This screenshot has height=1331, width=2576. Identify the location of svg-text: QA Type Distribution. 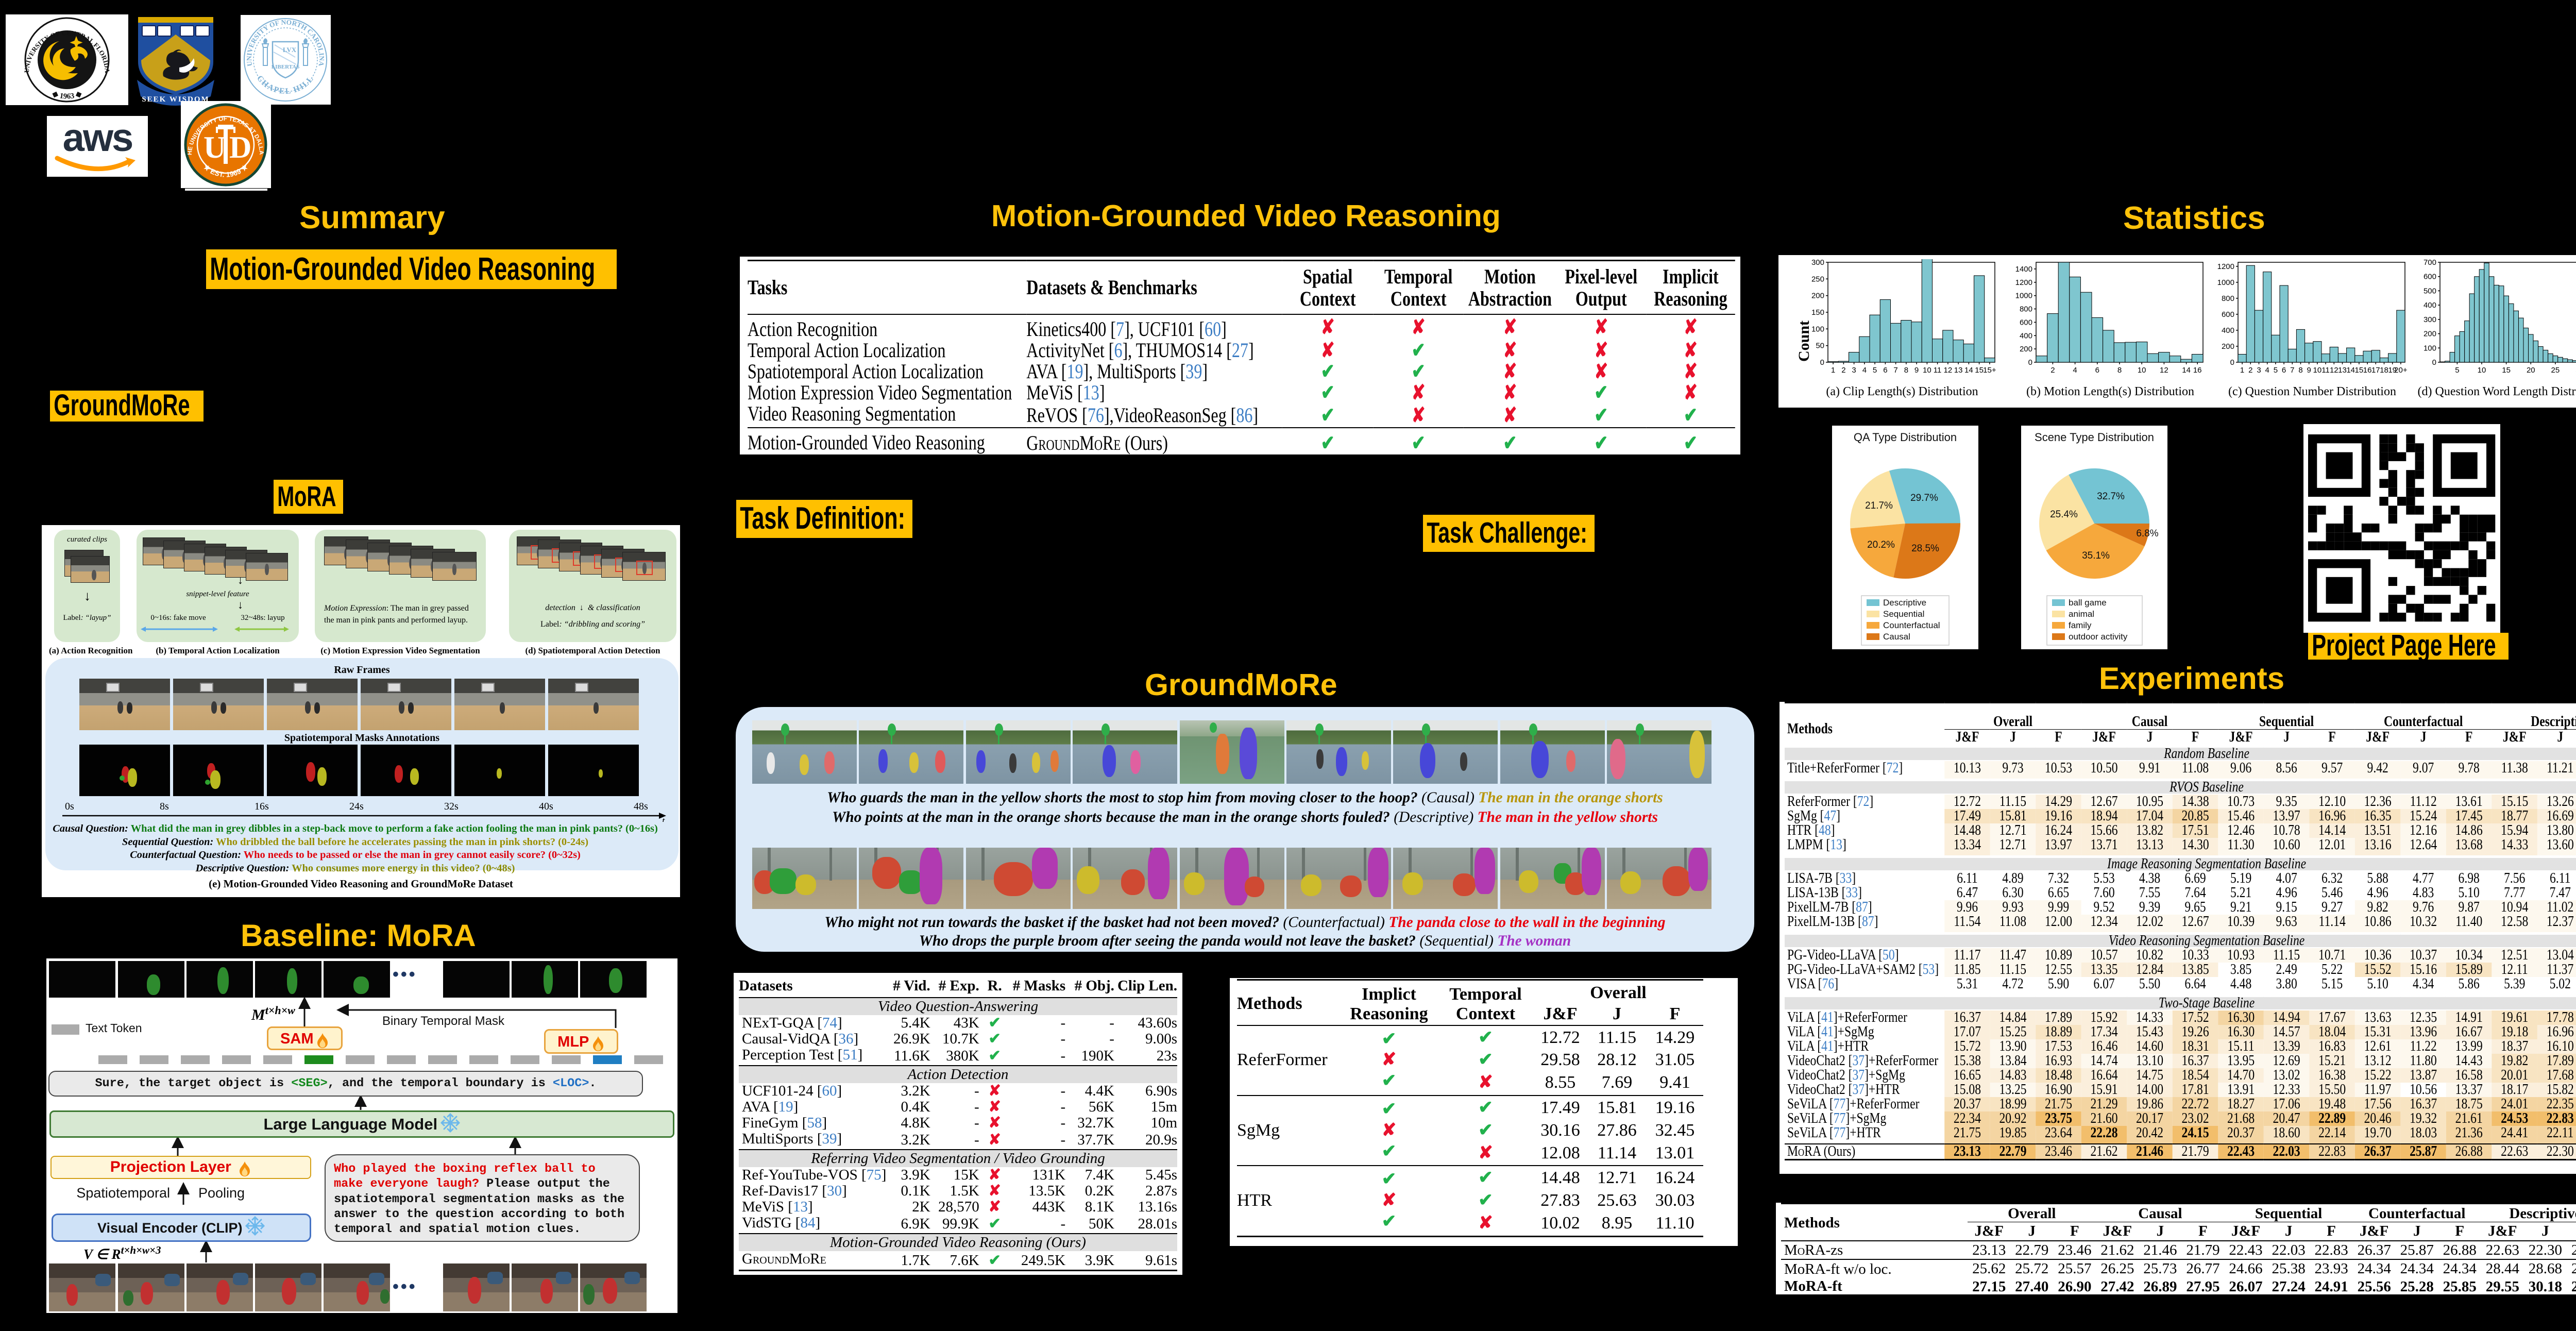
(1906, 437).